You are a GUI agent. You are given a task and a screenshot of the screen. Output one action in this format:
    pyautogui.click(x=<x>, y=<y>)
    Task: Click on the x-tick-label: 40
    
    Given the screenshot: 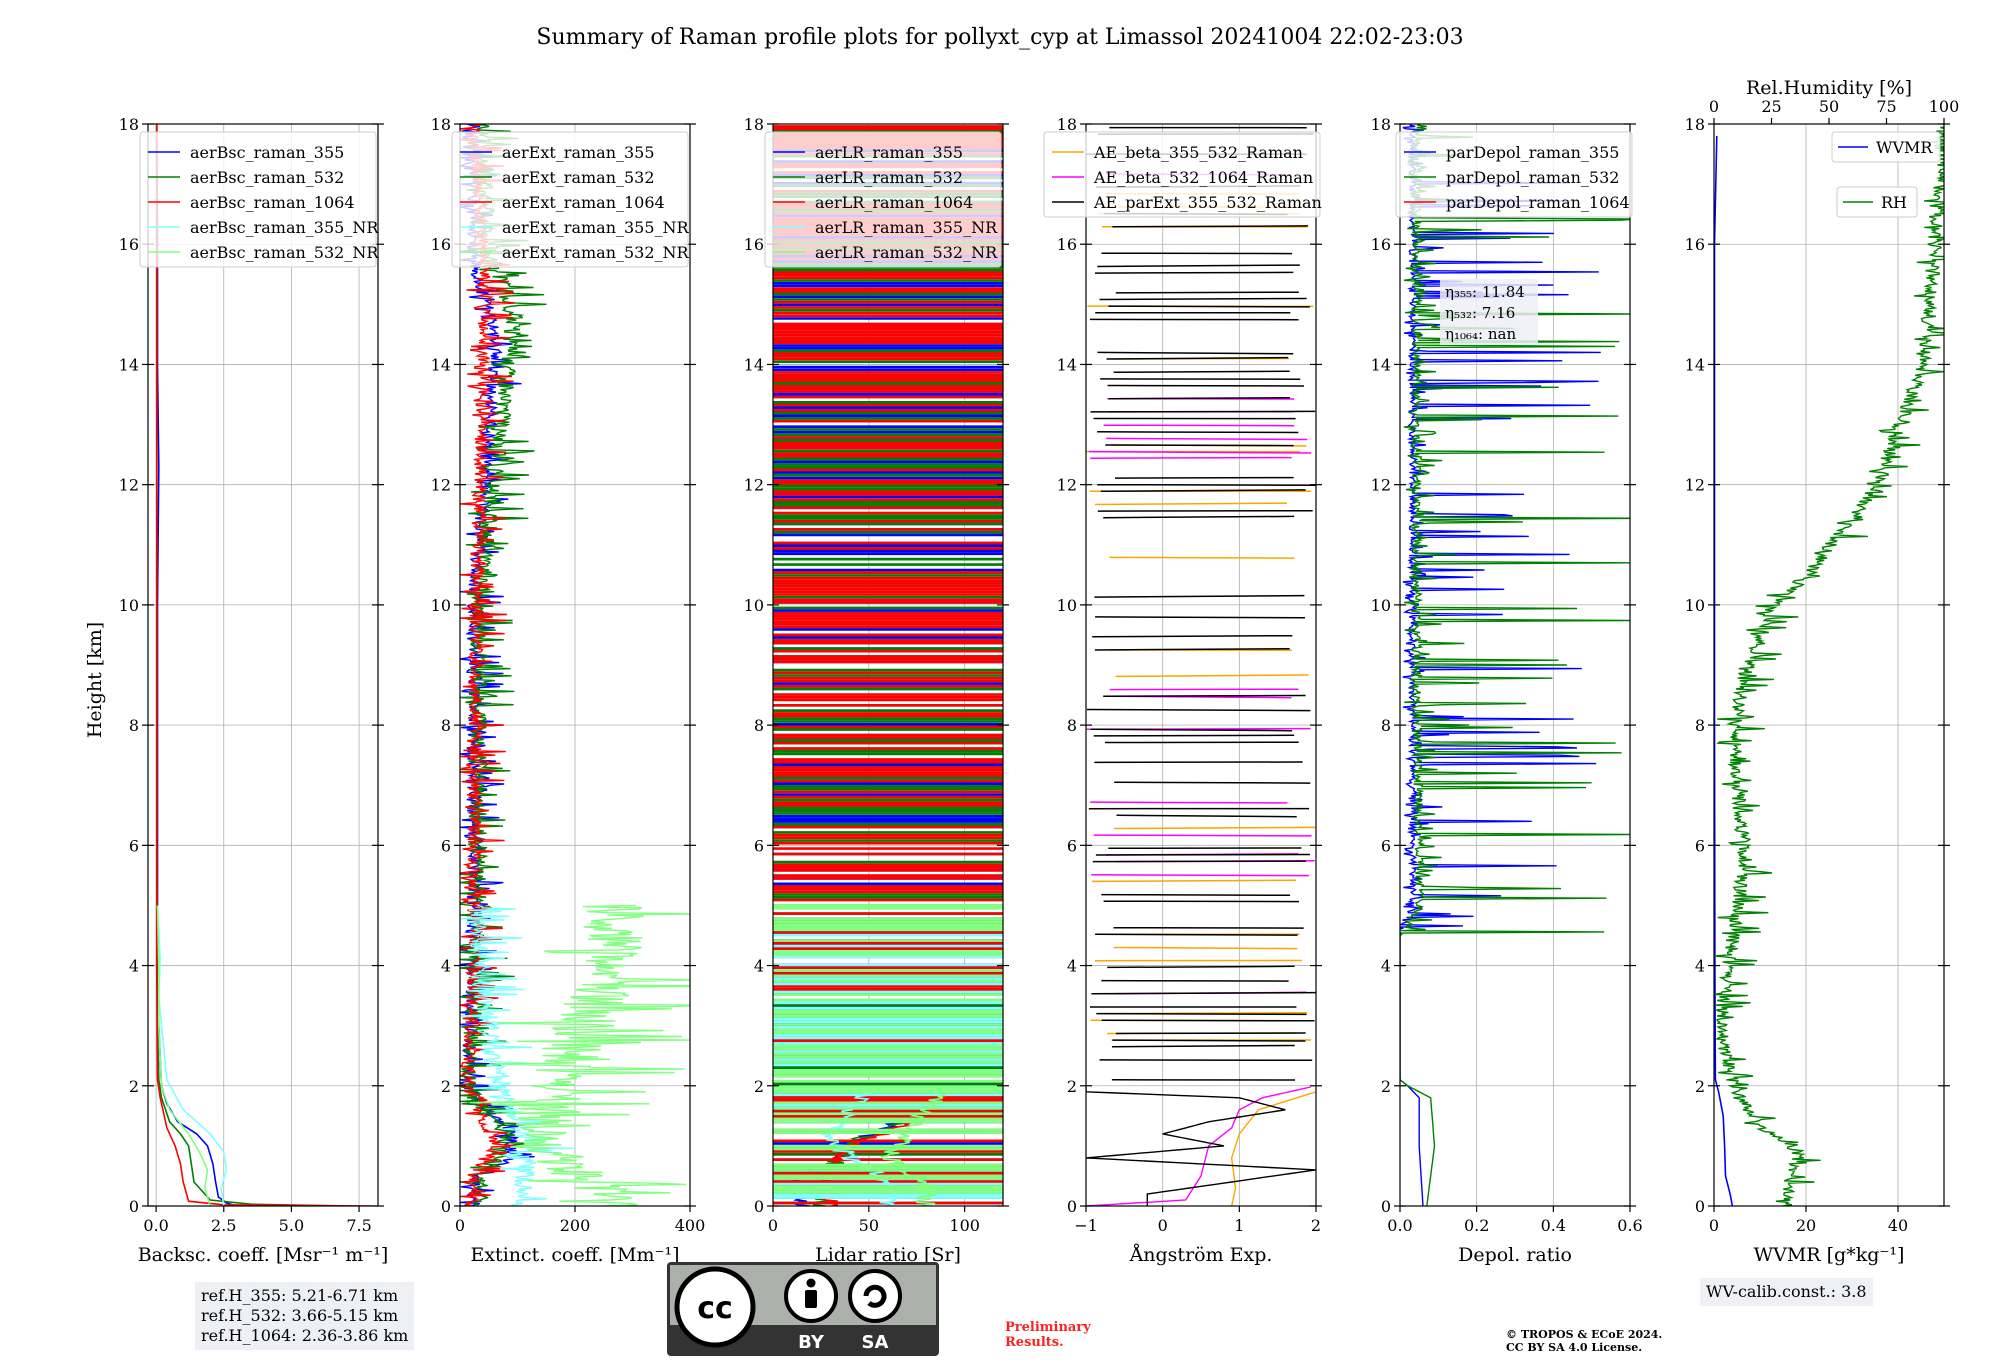 What is the action you would take?
    pyautogui.click(x=1898, y=1225)
    